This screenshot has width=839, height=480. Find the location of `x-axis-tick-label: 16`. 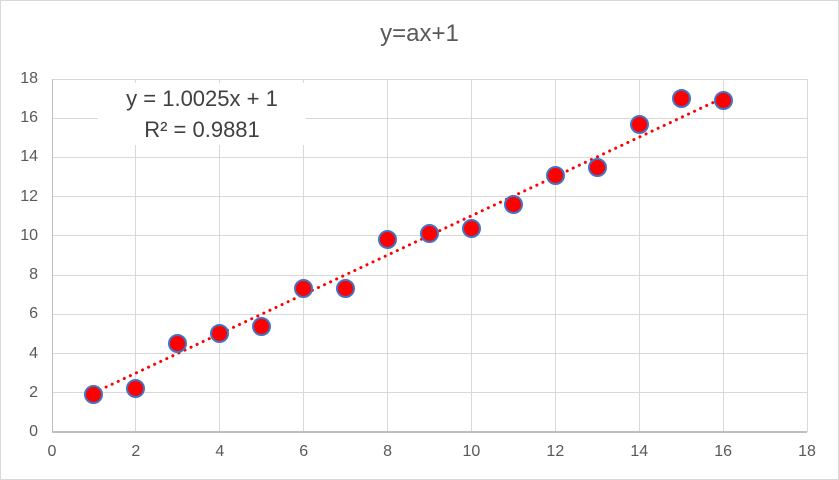

x-axis-tick-label: 16 is located at coordinates (723, 451).